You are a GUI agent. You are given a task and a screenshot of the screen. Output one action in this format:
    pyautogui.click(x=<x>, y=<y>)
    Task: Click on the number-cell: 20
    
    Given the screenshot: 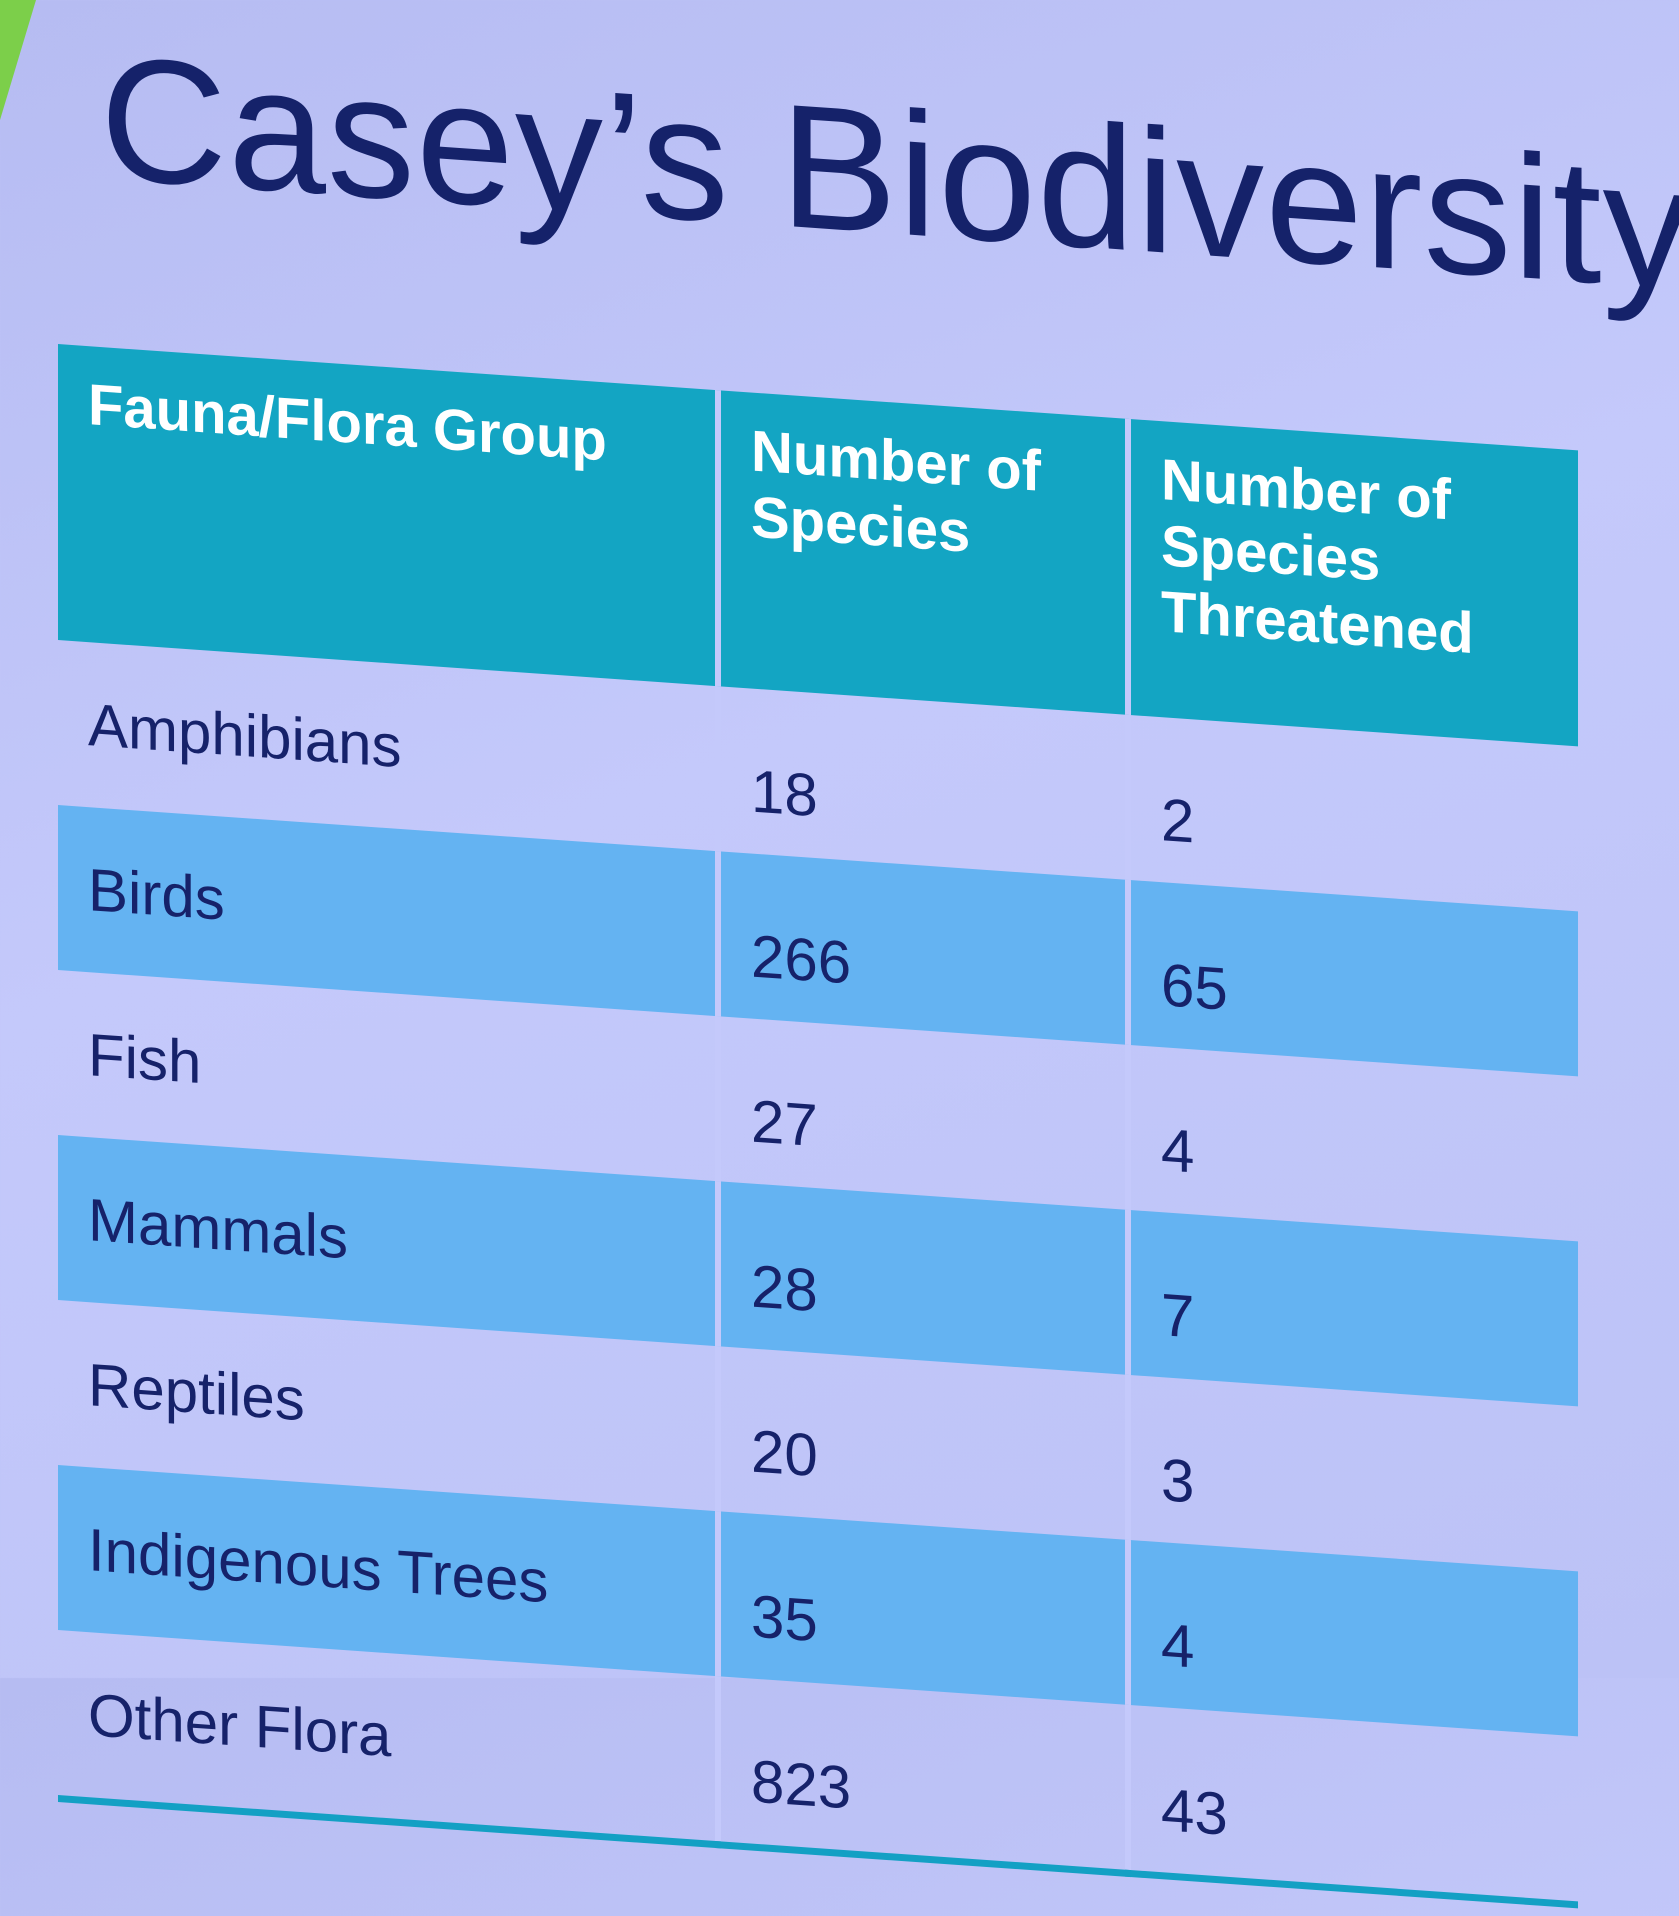 What is the action you would take?
    pyautogui.click(x=923, y=1443)
    